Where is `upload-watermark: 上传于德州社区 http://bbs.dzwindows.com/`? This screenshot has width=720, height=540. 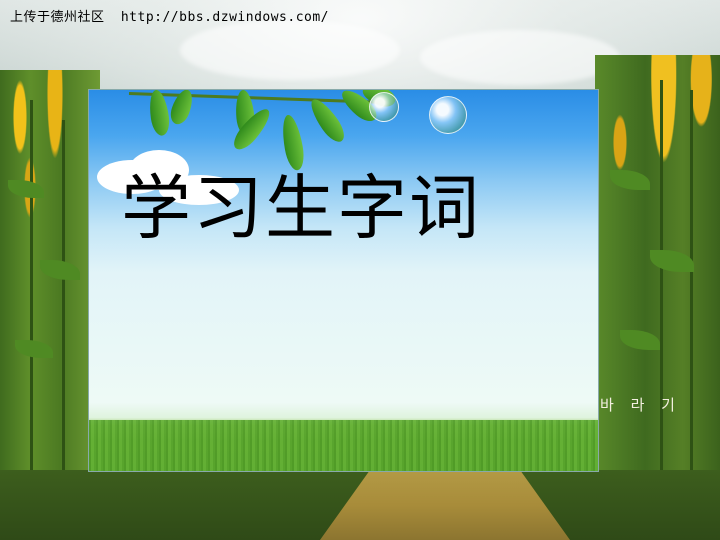
upload-watermark: 上传于德州社区 http://bbs.dzwindows.com/ is located at coordinates (169, 15).